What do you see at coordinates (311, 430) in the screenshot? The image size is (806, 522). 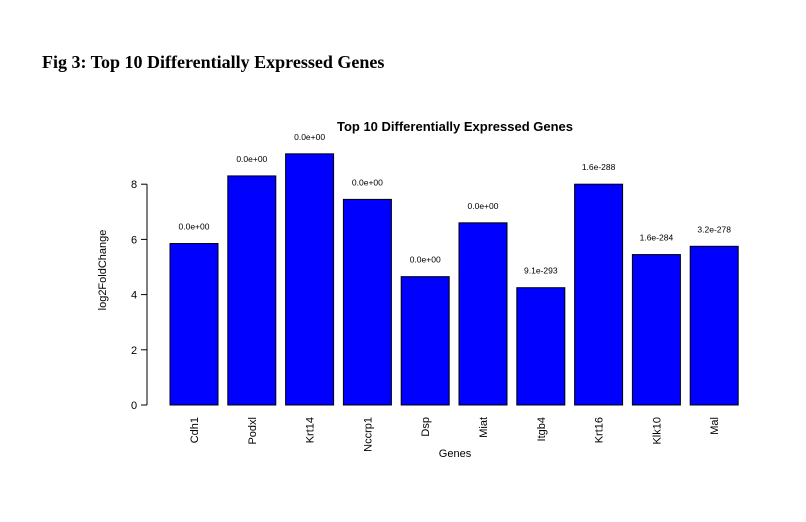 I see `x-tick-label: Krt14` at bounding box center [311, 430].